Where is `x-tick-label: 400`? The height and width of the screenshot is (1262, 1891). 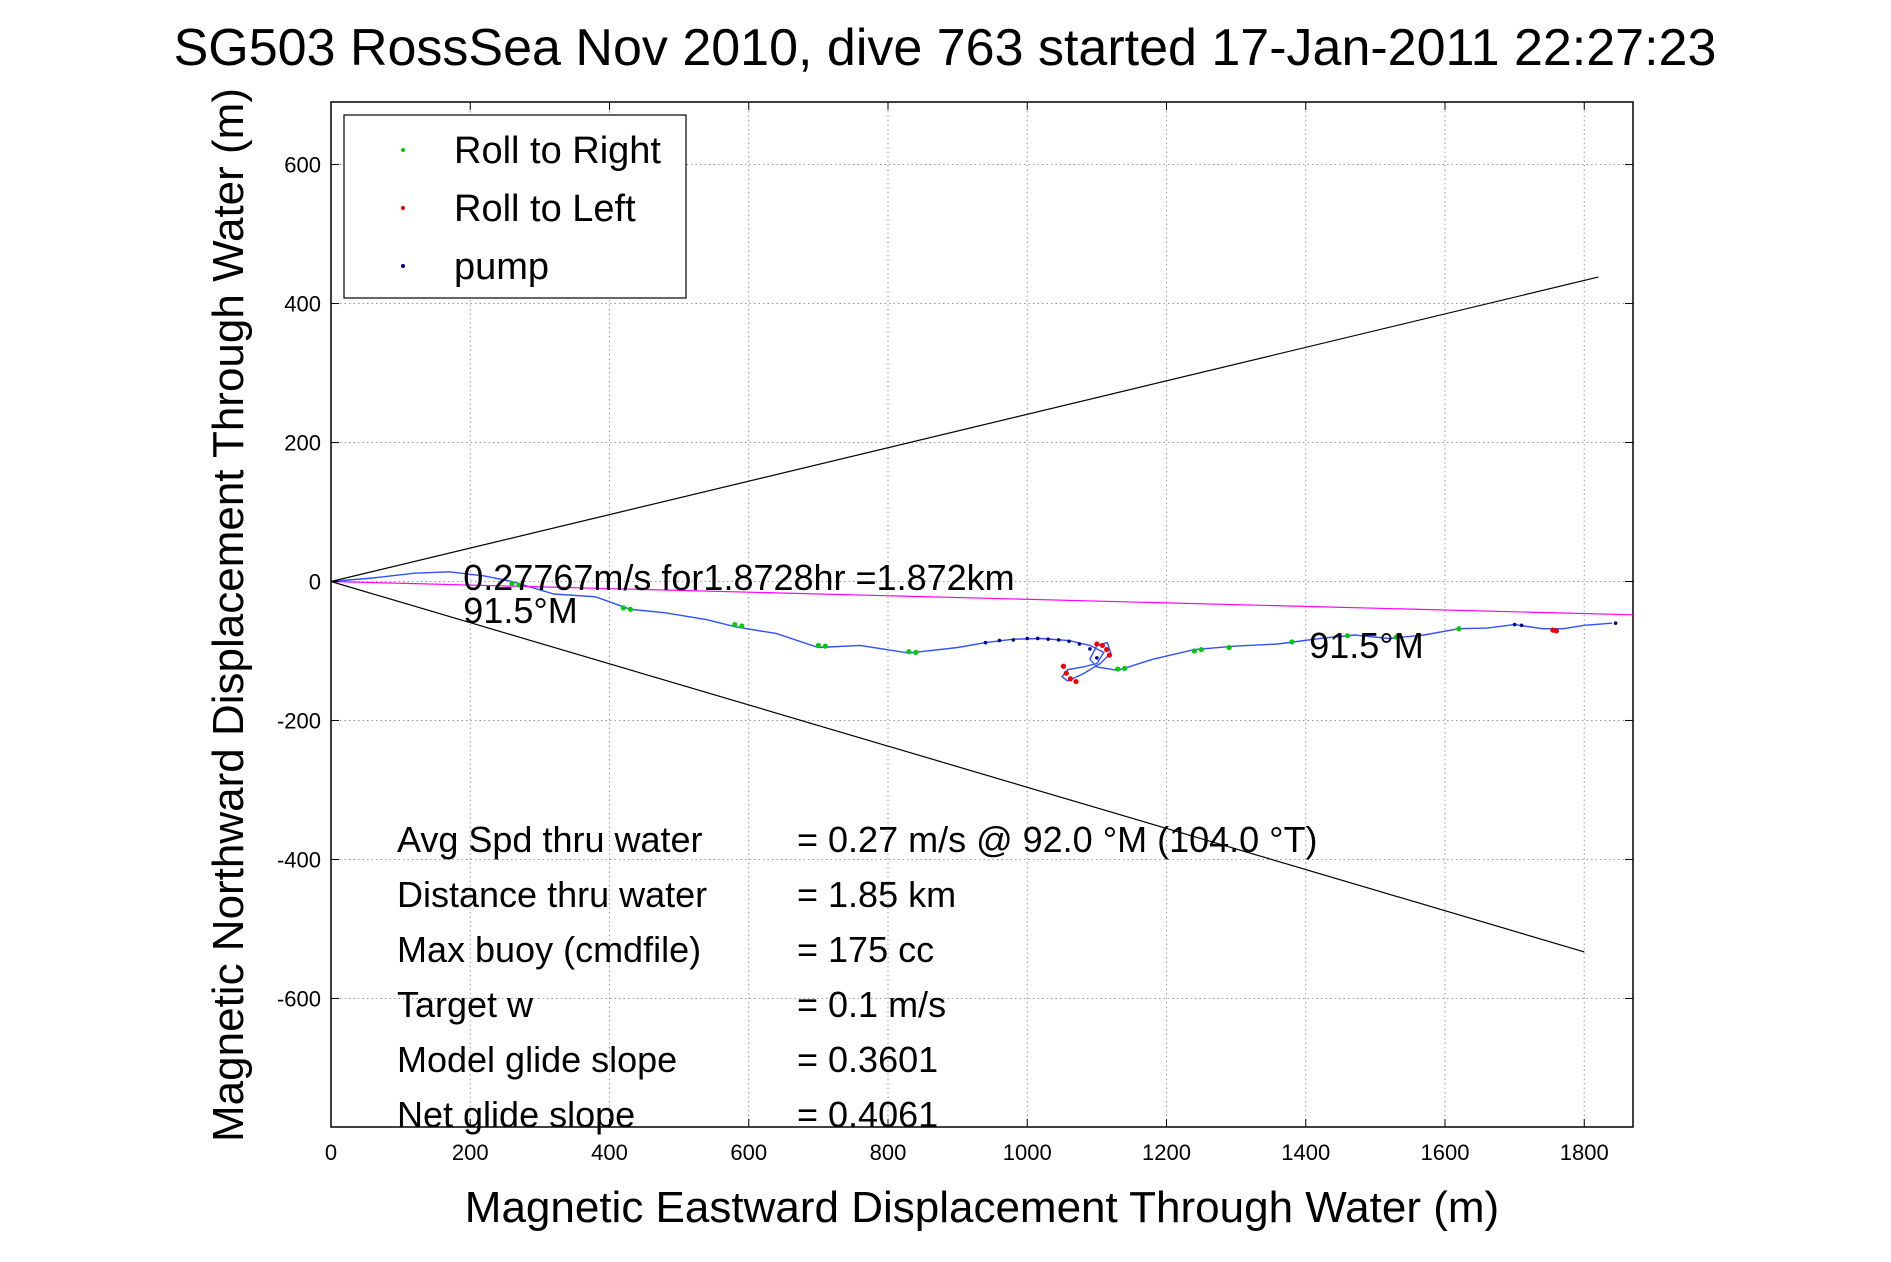 x-tick-label: 400 is located at coordinates (609, 1152).